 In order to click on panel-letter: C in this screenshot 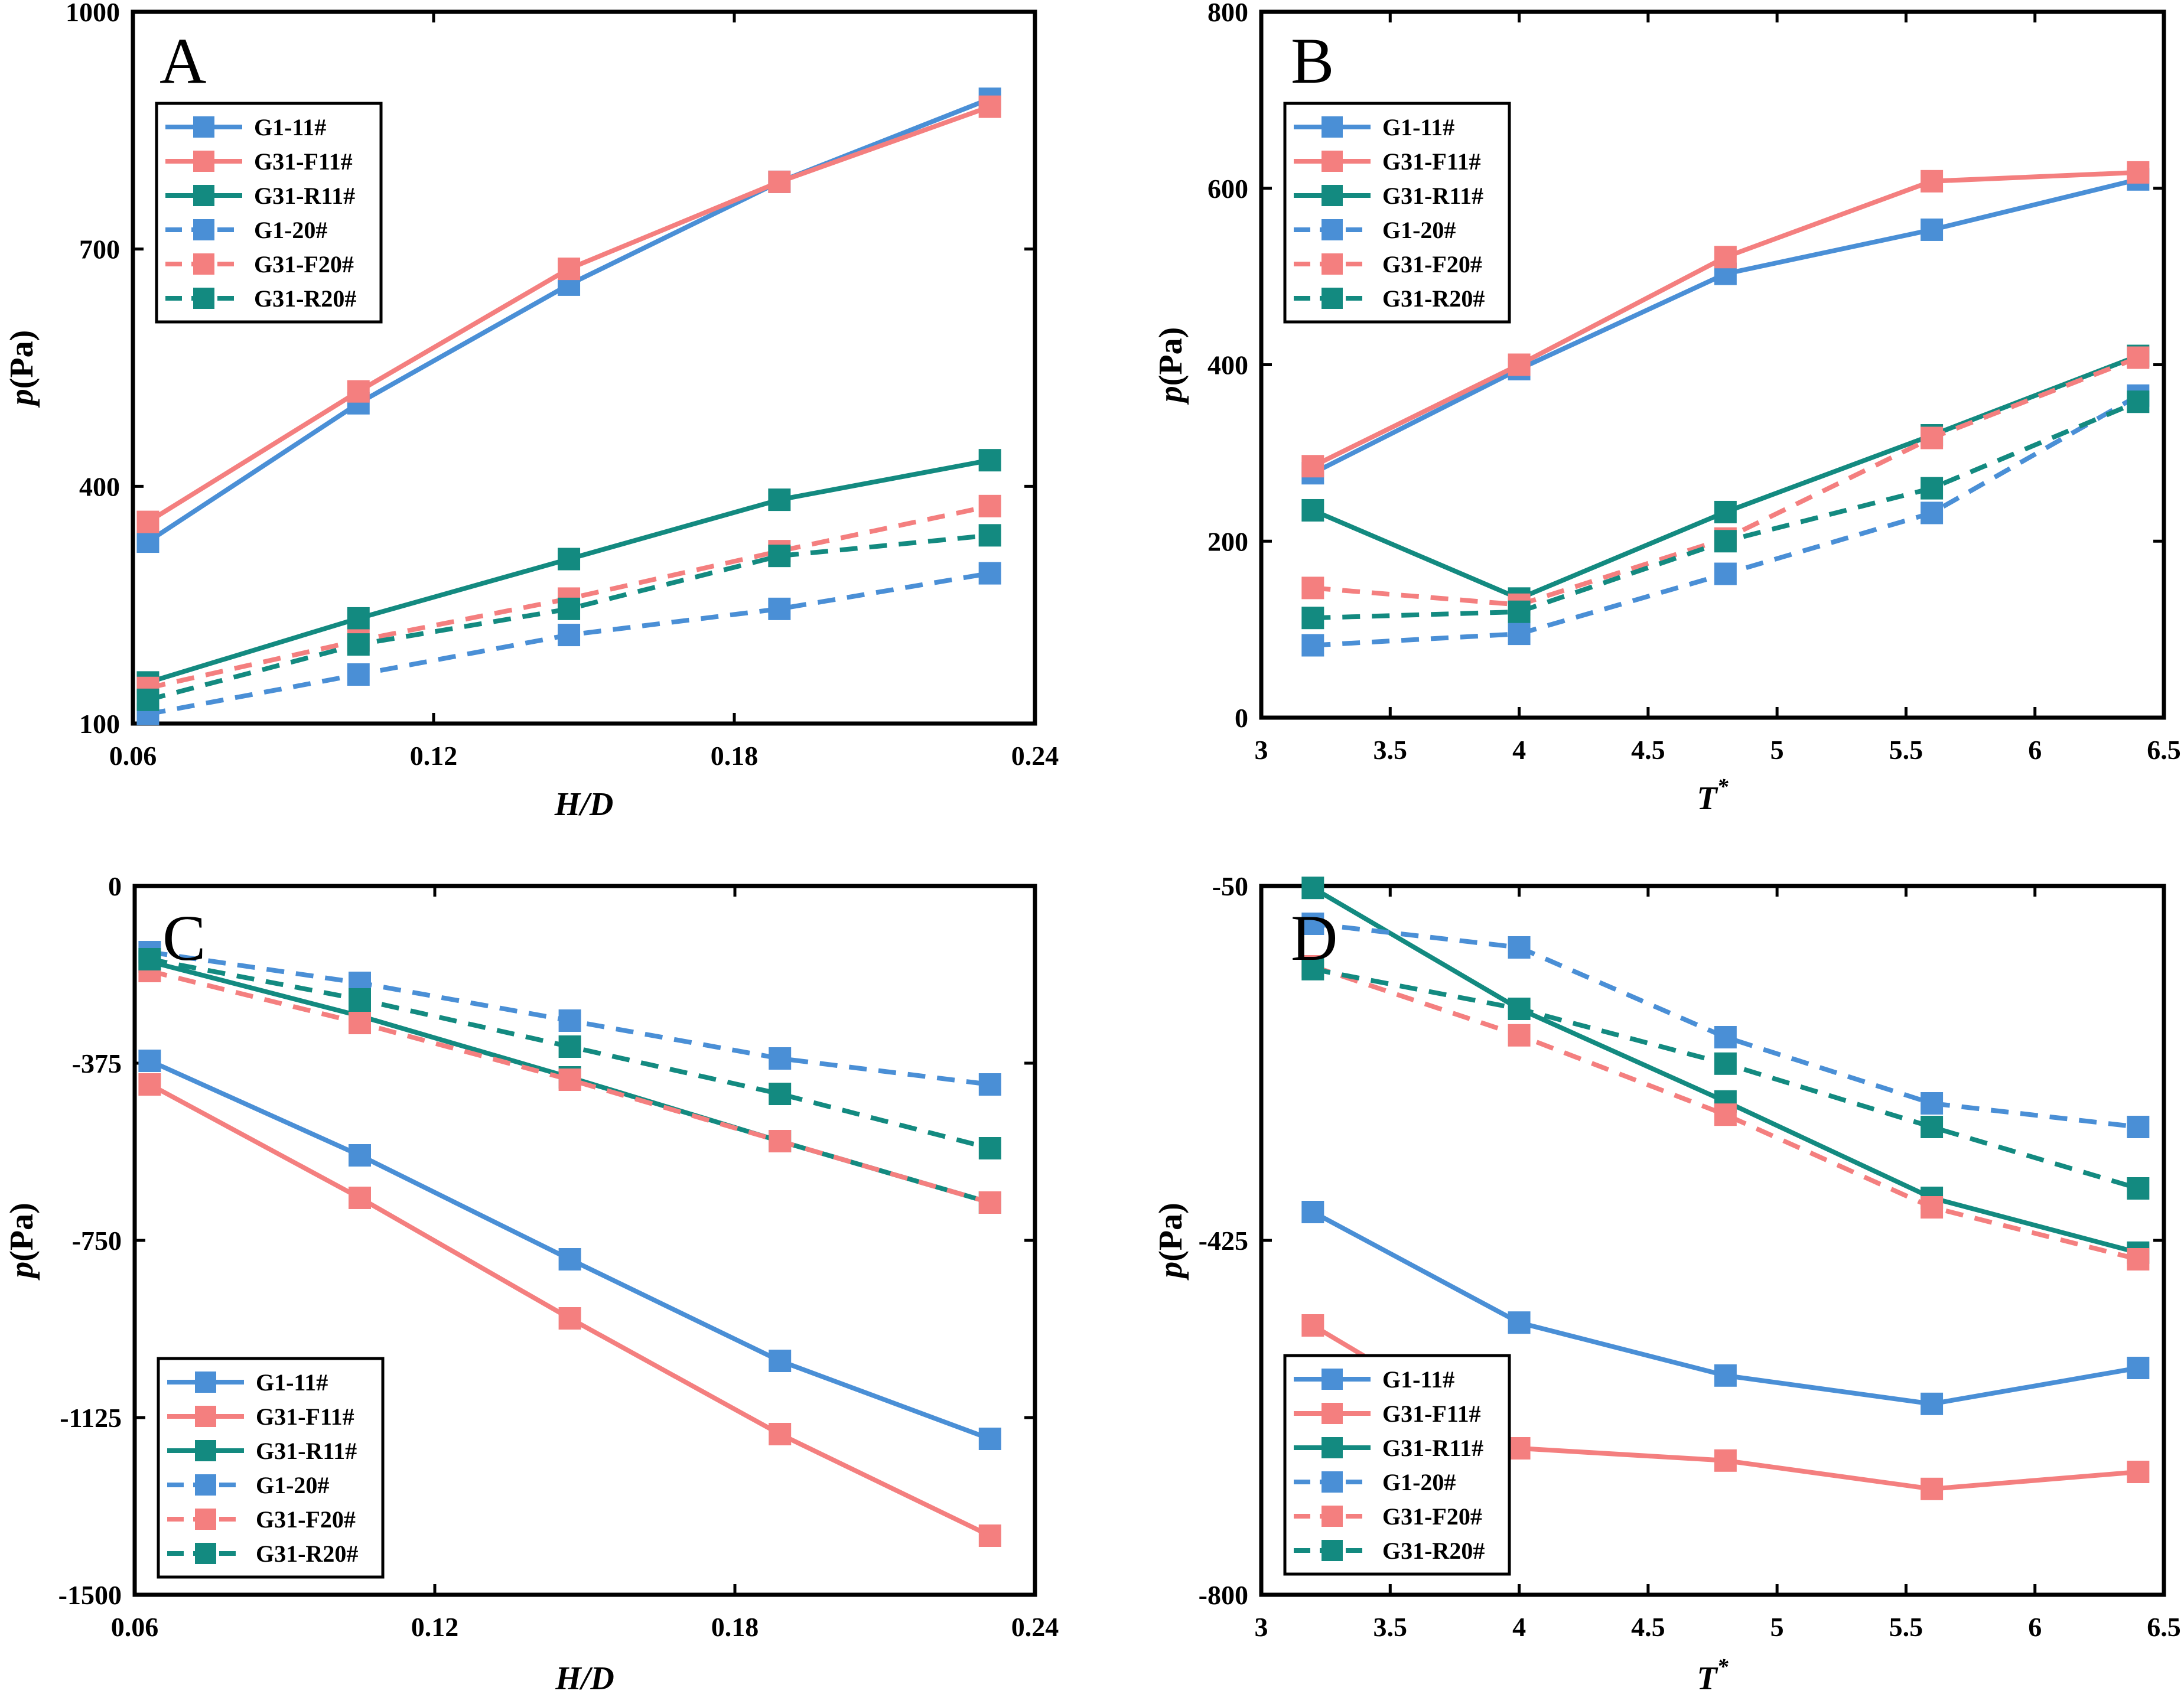, I will do `click(184, 938)`.